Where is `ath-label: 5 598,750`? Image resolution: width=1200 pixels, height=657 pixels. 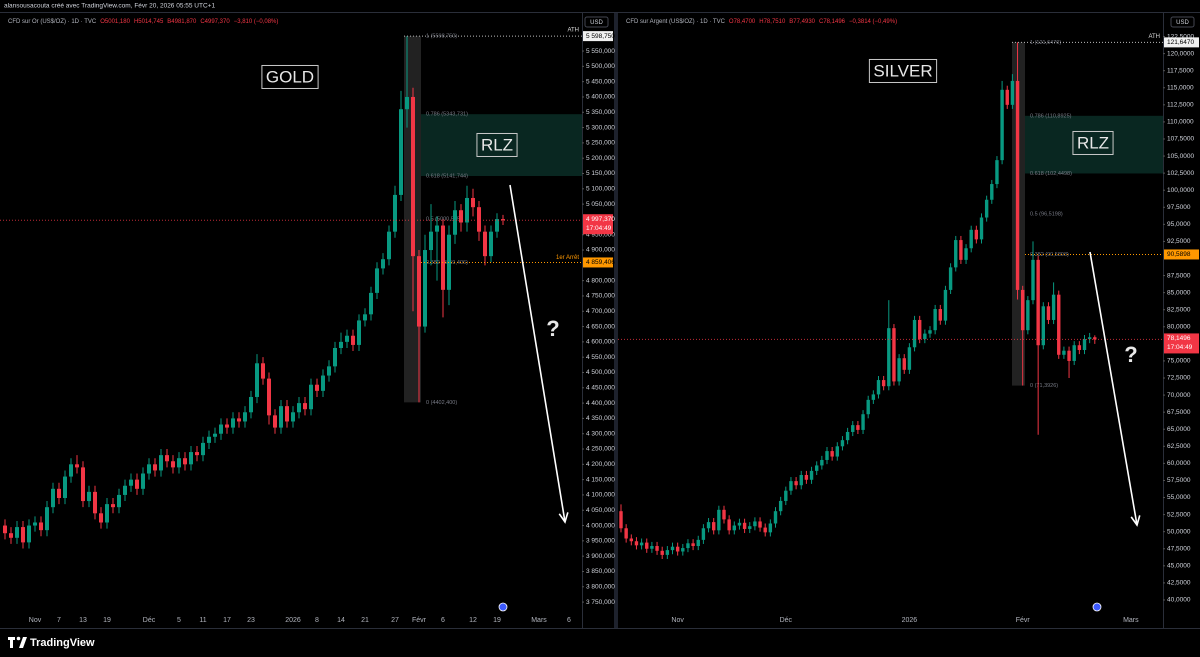
ath-label: 5 598,750 is located at coordinates (600, 36).